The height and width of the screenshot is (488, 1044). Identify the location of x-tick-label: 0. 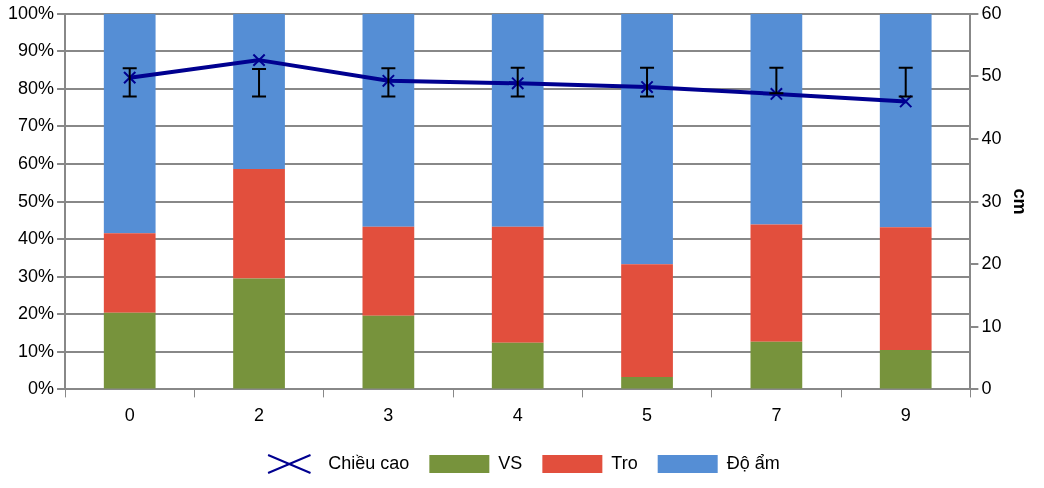
(129, 415).